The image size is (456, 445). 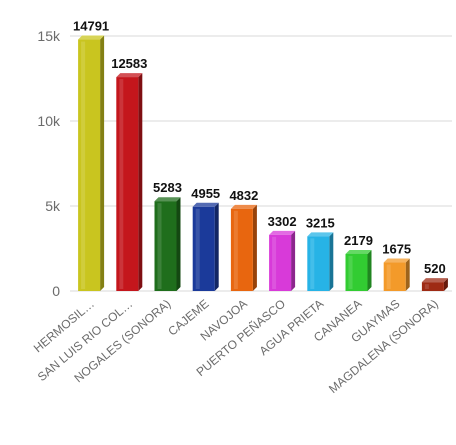 I want to click on data-label: 520, so click(x=435, y=268).